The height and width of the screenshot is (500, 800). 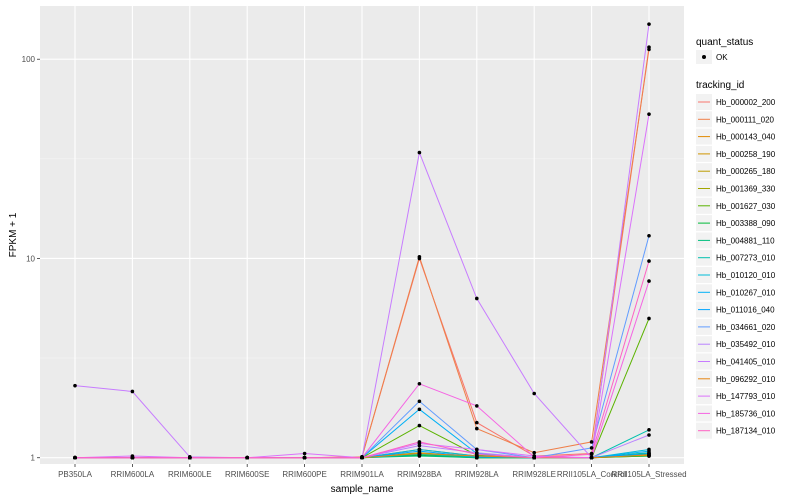 What do you see at coordinates (133, 474) in the screenshot?
I see `x-tick-label: RRIM600LA` at bounding box center [133, 474].